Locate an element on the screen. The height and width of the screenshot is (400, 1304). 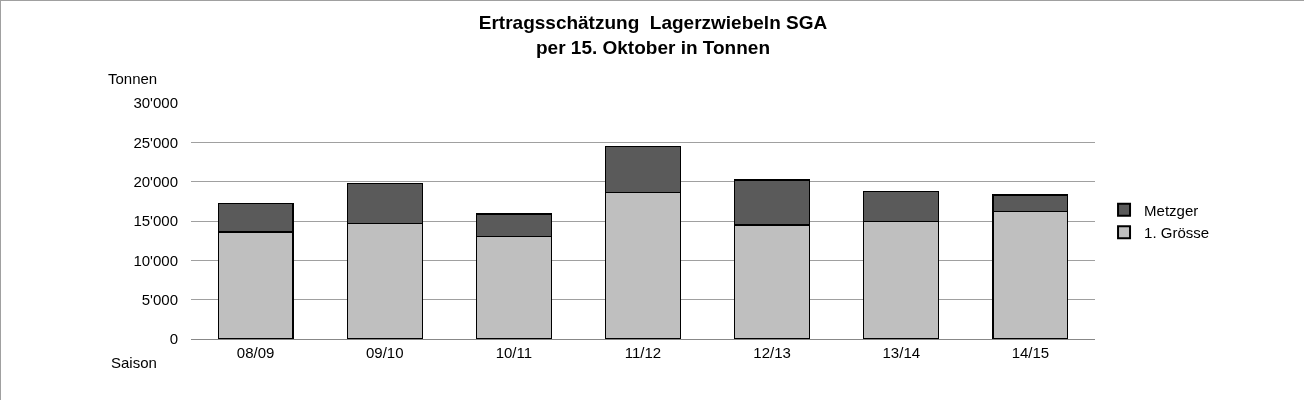
y-tick-label: 30'000 is located at coordinates (155, 103).